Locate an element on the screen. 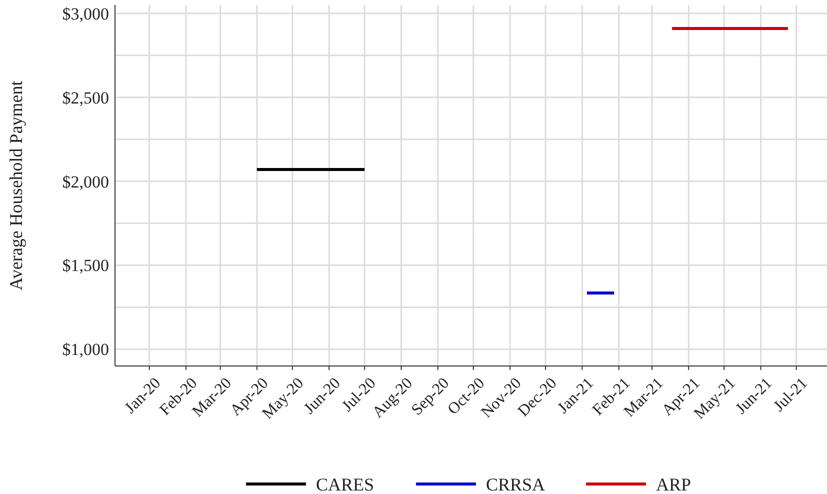 Image resolution: width=827 pixels, height=494 pixels. y-tick-label: $1,000 is located at coordinates (85, 350).